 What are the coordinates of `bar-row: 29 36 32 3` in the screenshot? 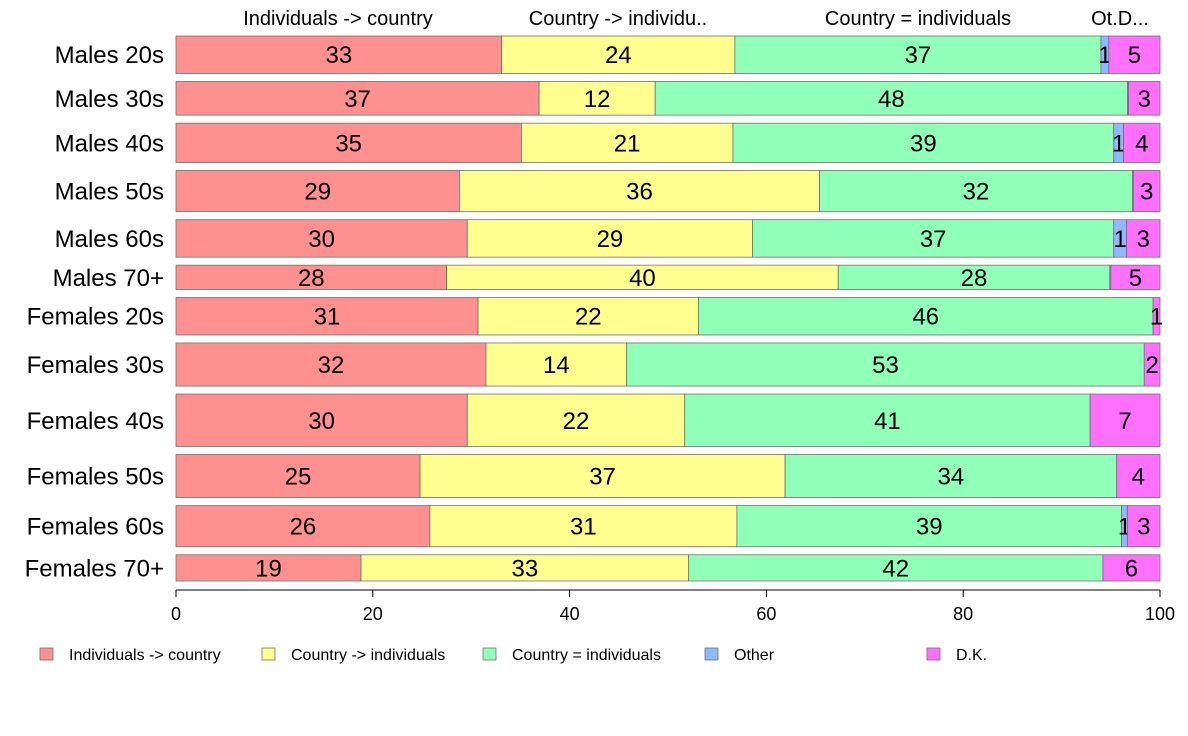 It's located at (668, 191).